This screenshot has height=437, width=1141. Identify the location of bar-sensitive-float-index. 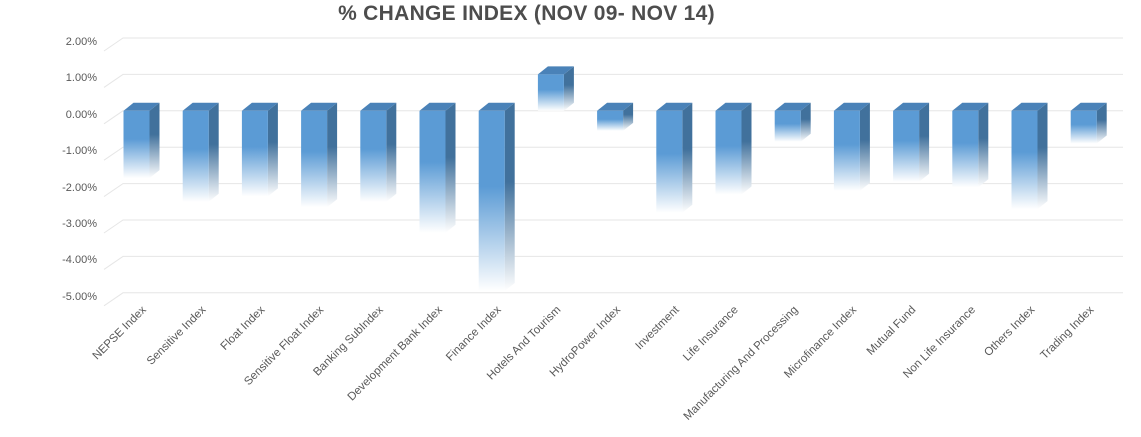
(319, 155).